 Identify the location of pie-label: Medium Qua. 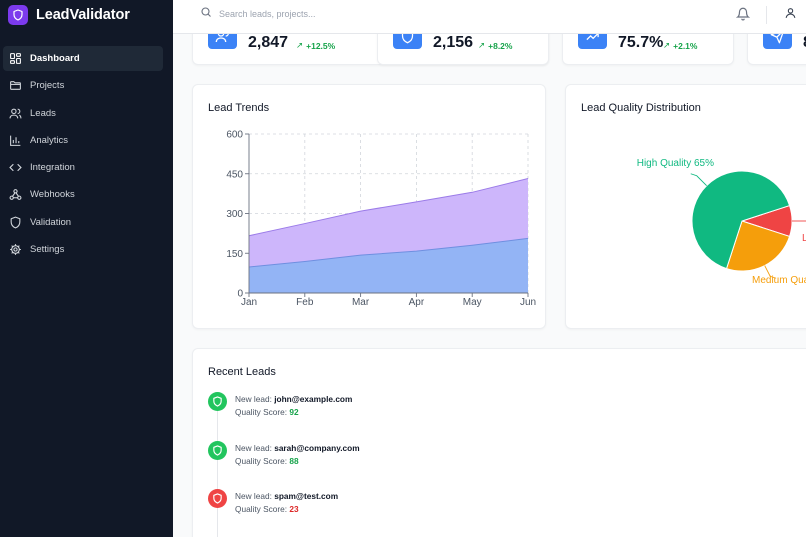
(779, 280).